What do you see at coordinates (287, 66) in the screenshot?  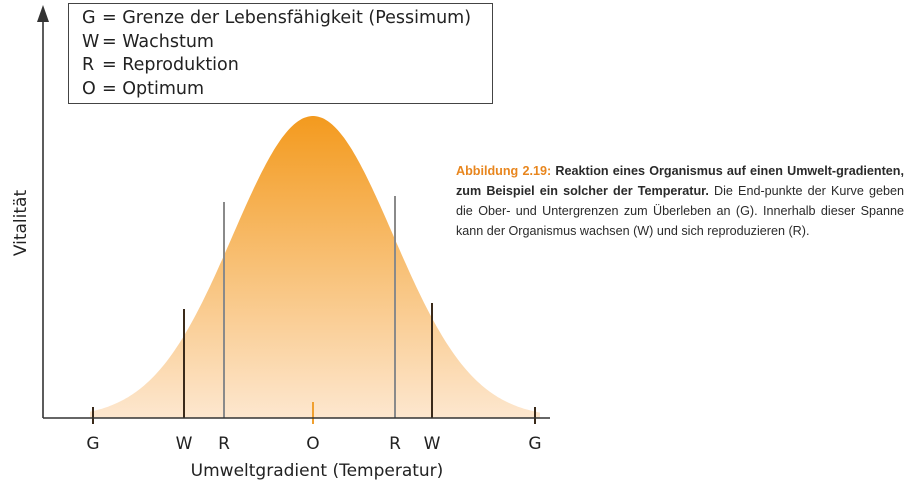 I see `legend-item-r: R = Reproduktion` at bounding box center [287, 66].